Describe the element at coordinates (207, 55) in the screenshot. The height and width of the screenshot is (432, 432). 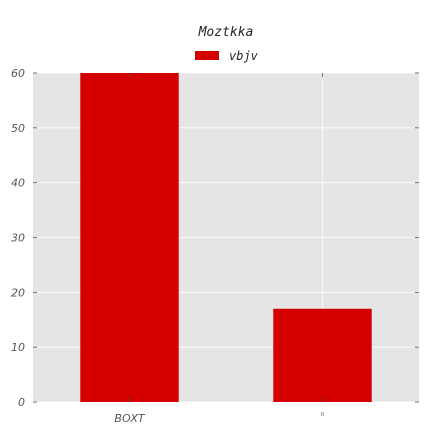
I see `legend-swatch` at that location.